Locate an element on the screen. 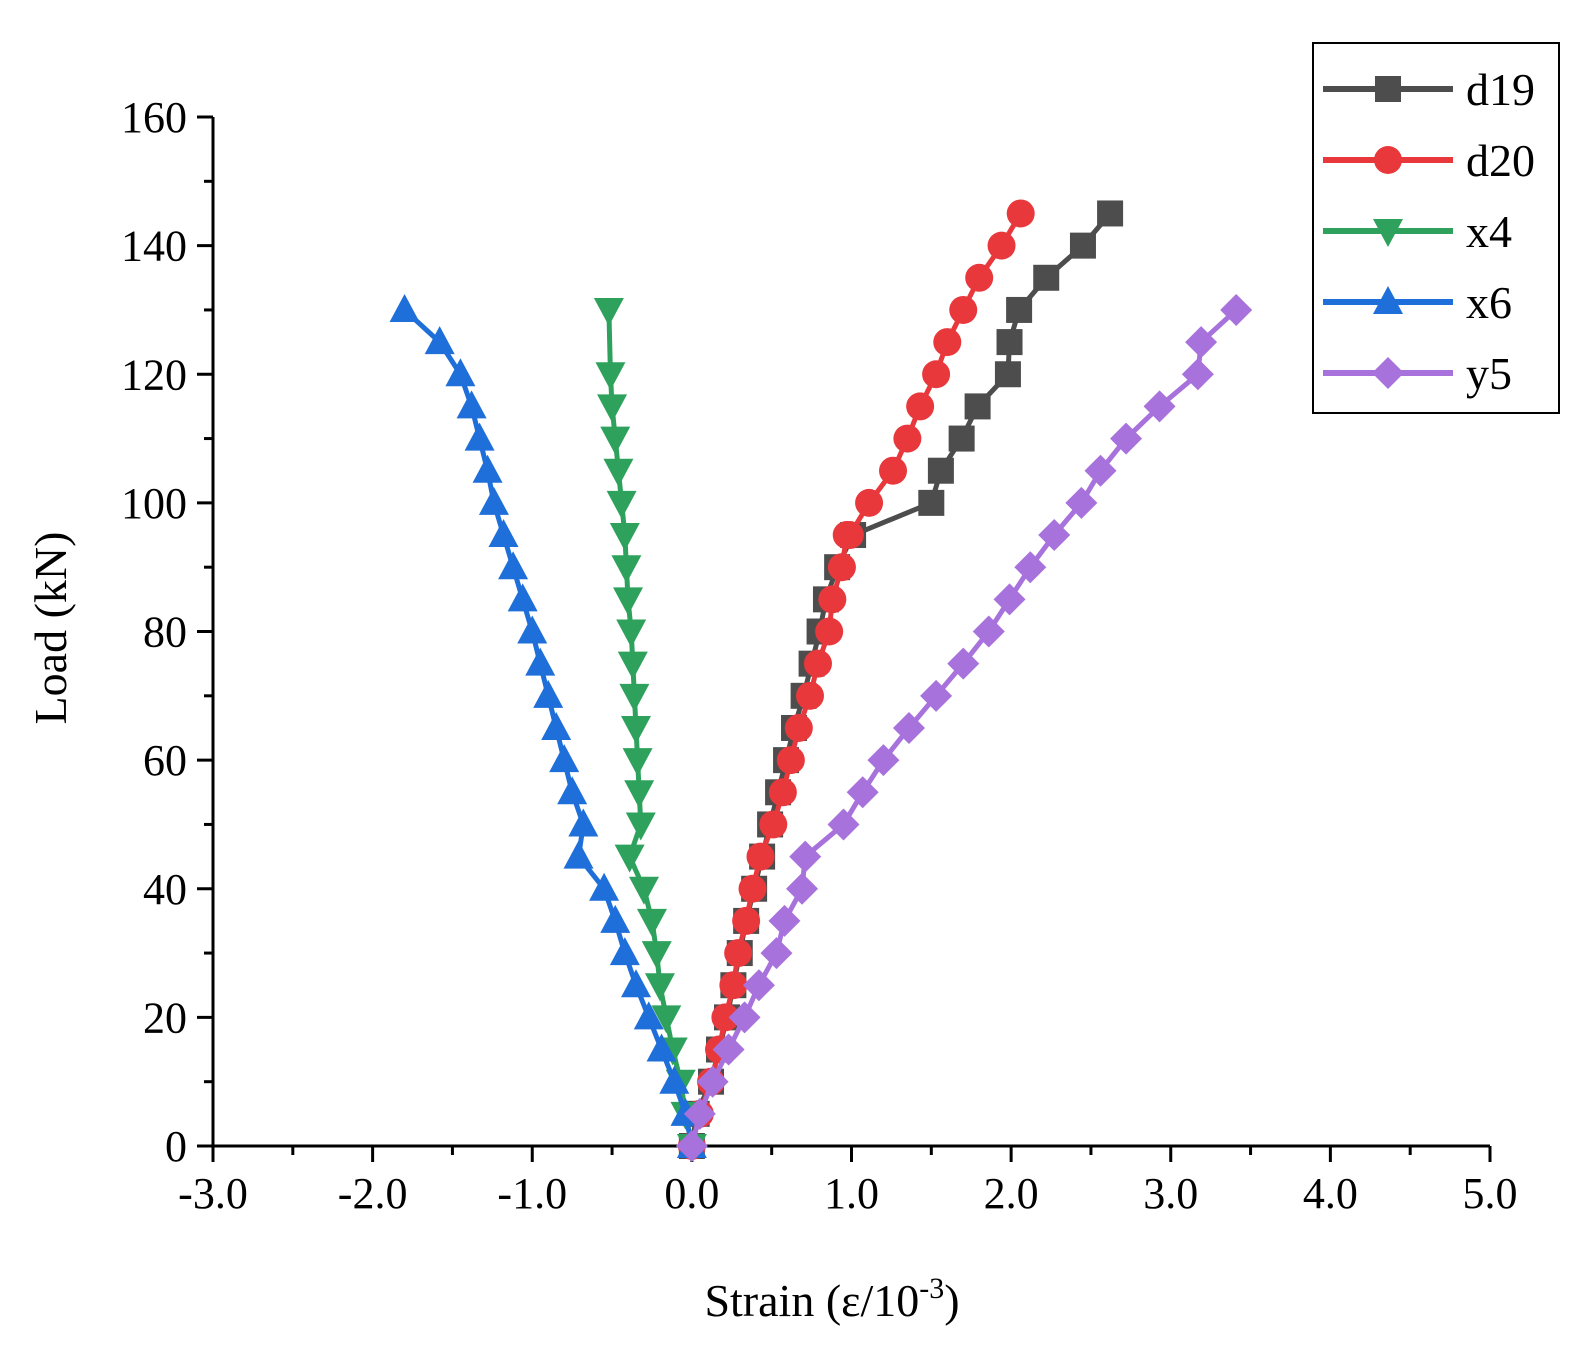  x-tick-label: -1.0 is located at coordinates (532, 1193).